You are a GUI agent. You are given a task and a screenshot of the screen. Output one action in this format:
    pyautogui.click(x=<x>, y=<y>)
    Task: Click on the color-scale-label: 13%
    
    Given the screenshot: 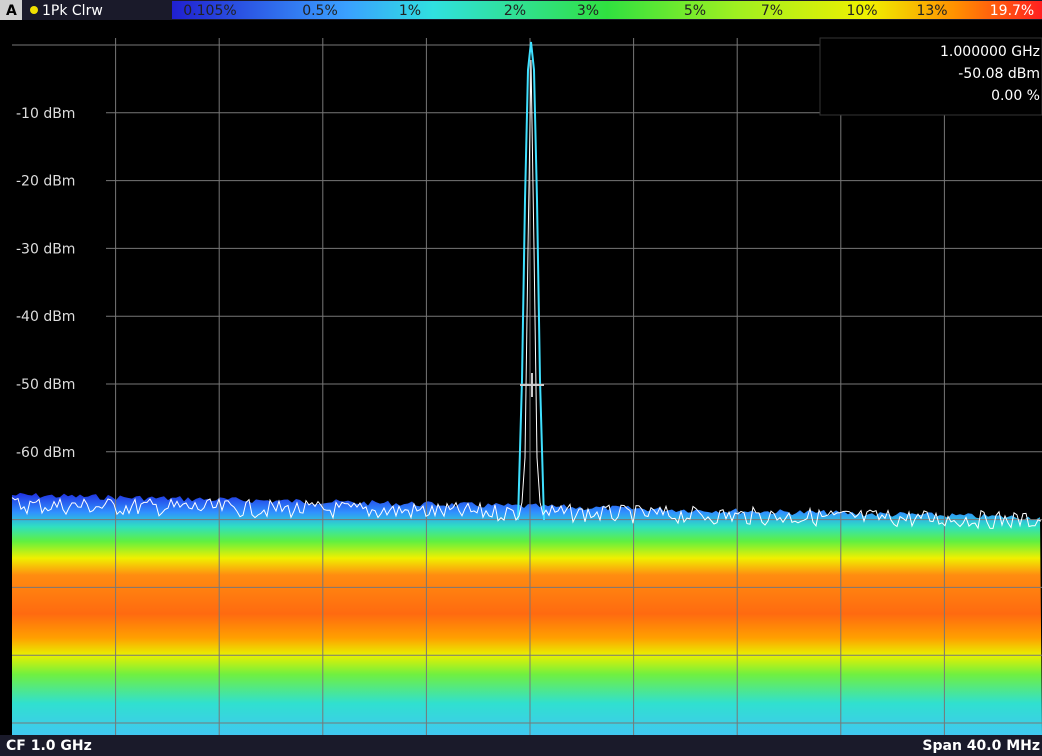 What is the action you would take?
    pyautogui.click(x=931, y=11)
    